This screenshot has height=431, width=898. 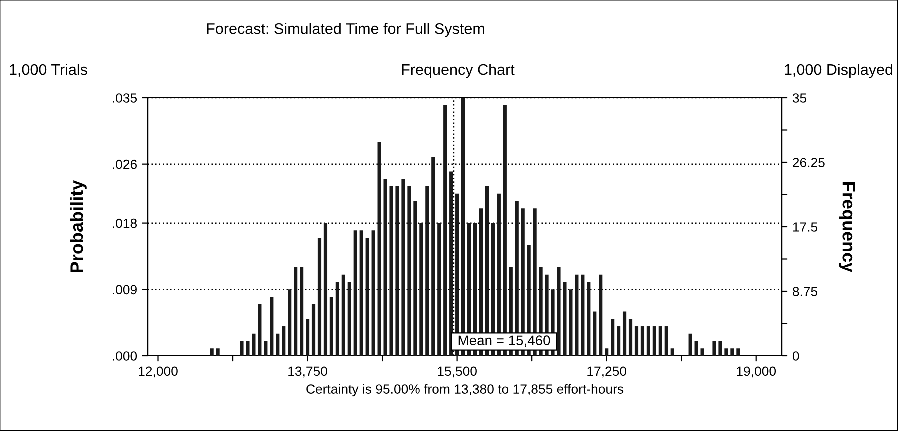 What do you see at coordinates (799, 98) in the screenshot?
I see `y2-tick-label: 35` at bounding box center [799, 98].